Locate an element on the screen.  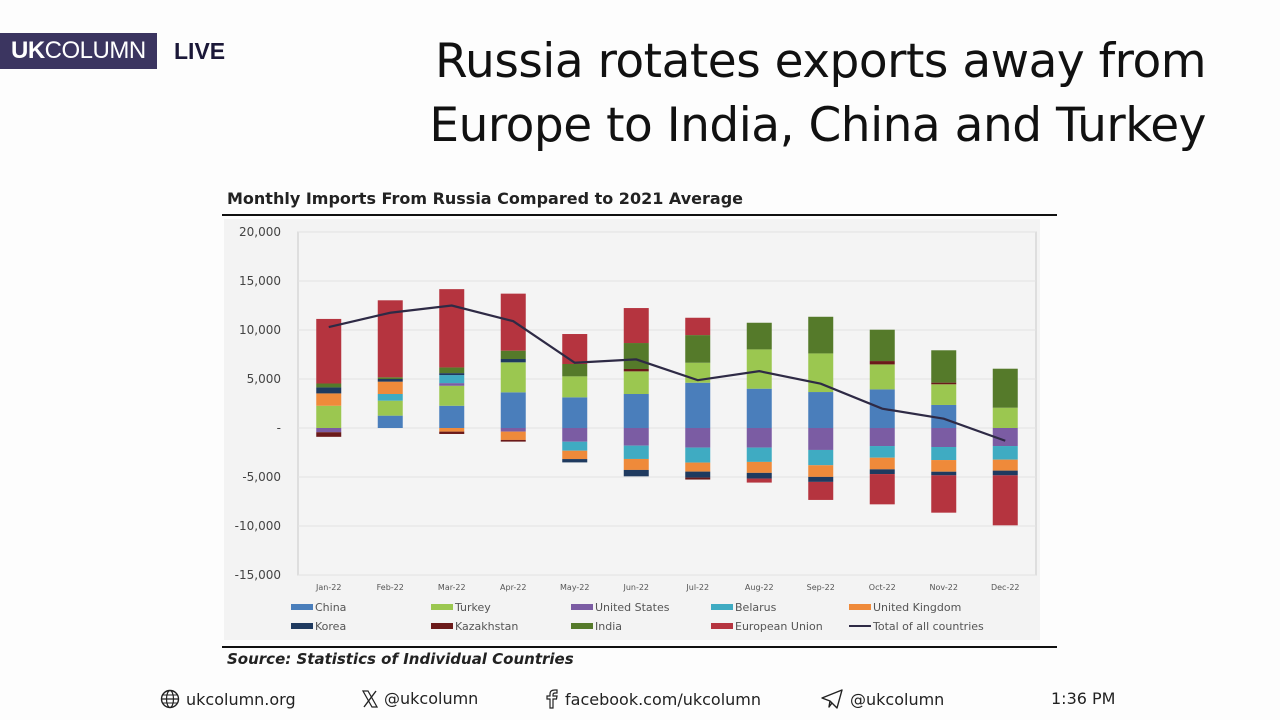
legend-label: United States is located at coordinates (632, 607).